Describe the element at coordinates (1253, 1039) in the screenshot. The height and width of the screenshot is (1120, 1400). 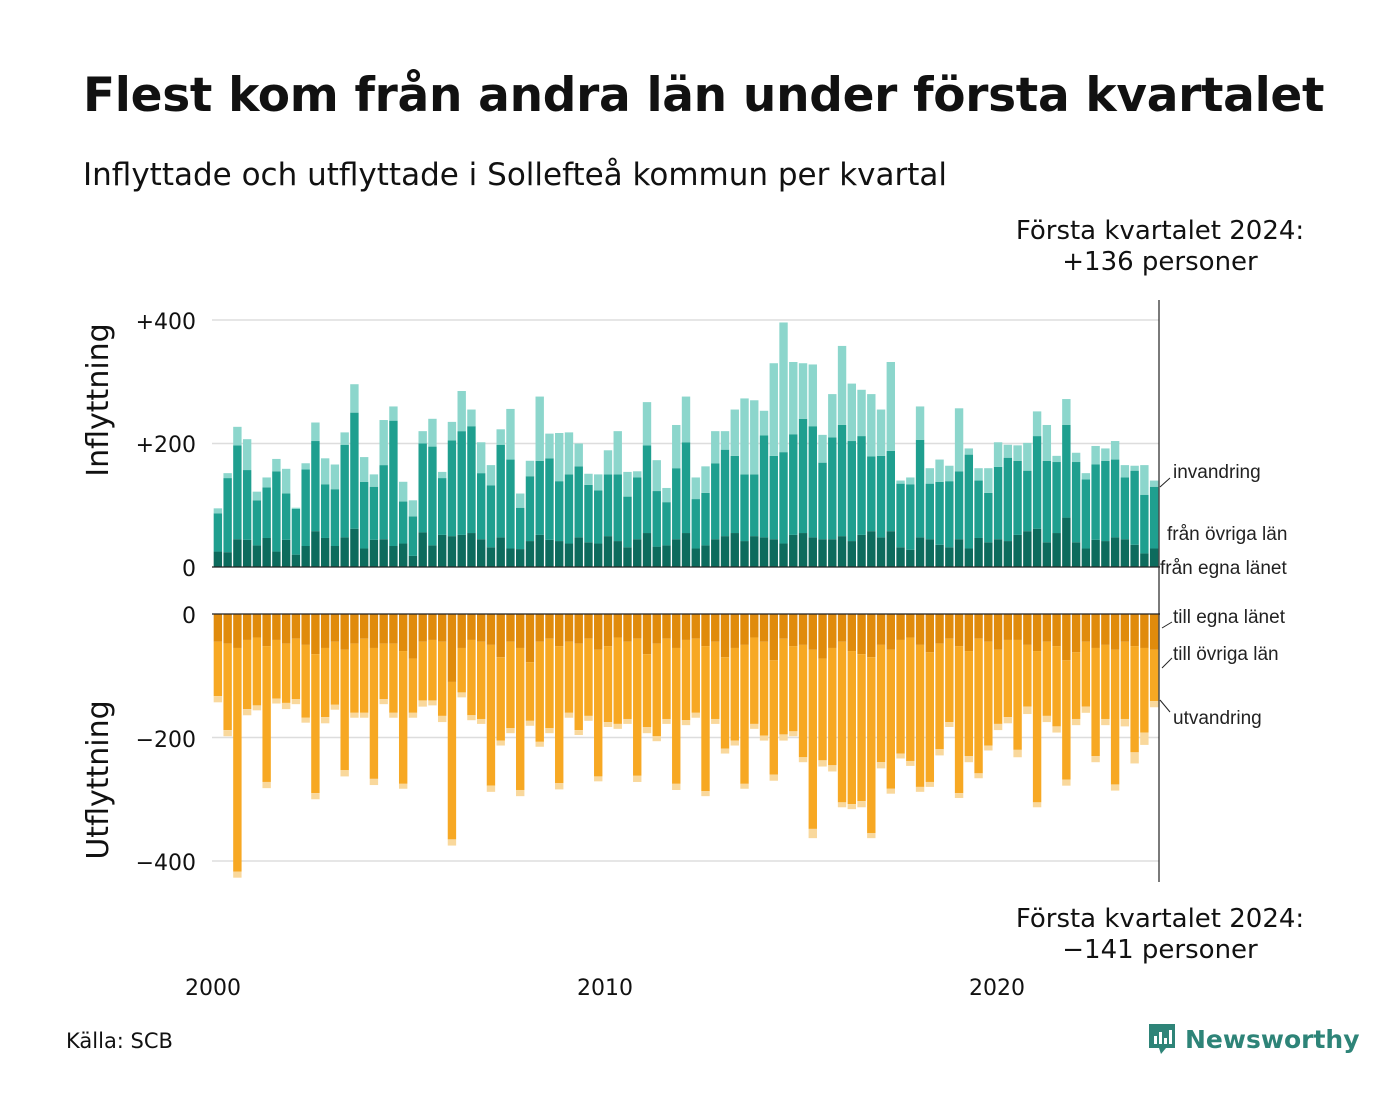
I see `newsworthy-logo: Newsworthy` at that location.